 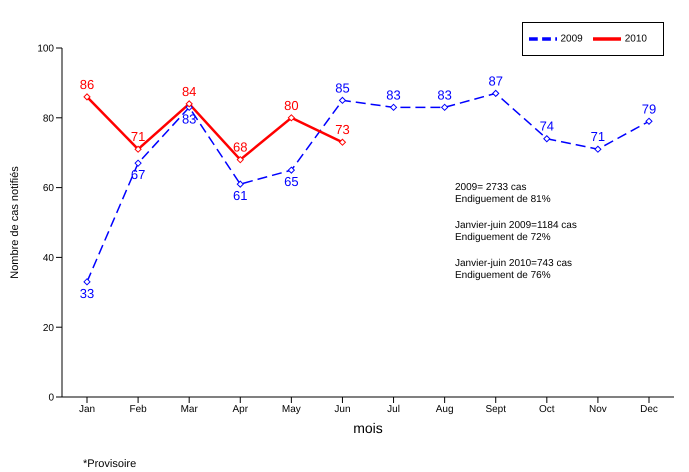 What do you see at coordinates (14, 222) in the screenshot?
I see `y-axis-title: Nombre de cas notifiés` at bounding box center [14, 222].